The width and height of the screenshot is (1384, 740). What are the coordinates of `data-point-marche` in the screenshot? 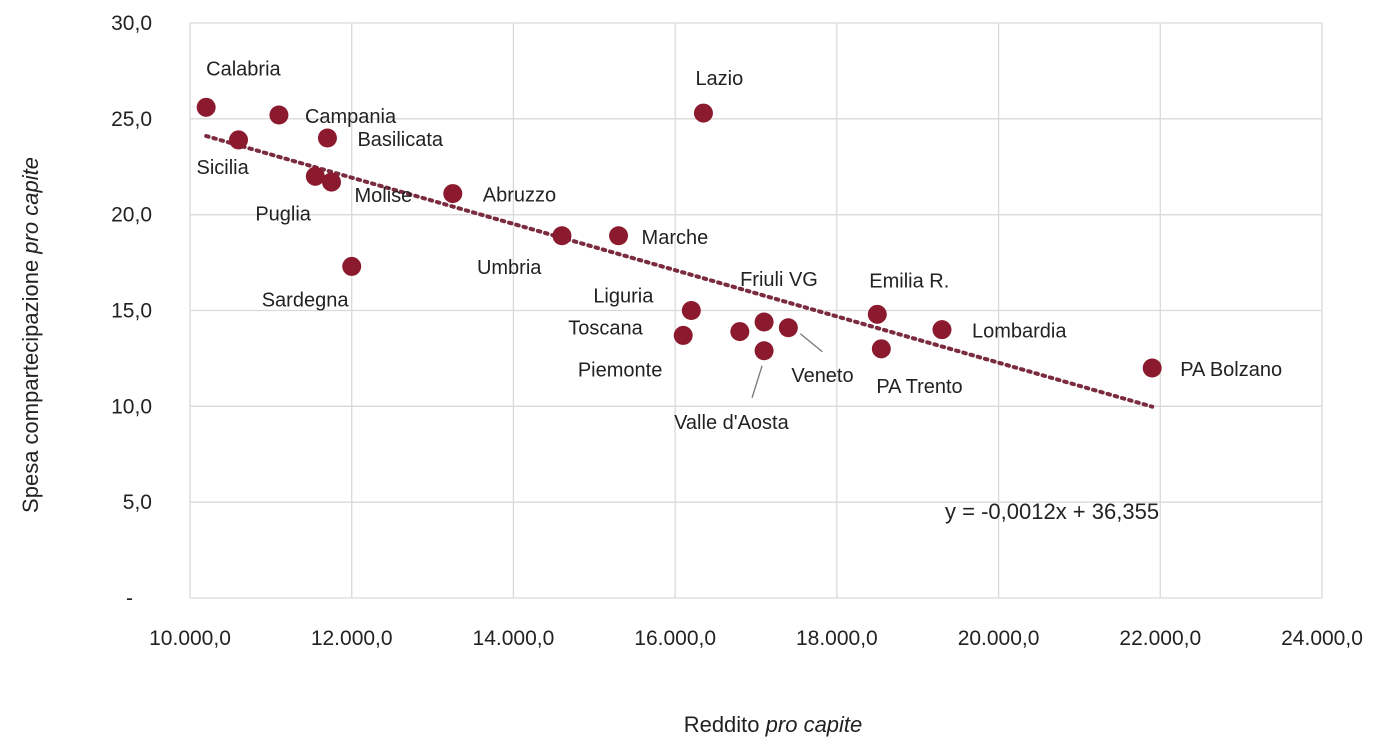 It's located at (619, 236).